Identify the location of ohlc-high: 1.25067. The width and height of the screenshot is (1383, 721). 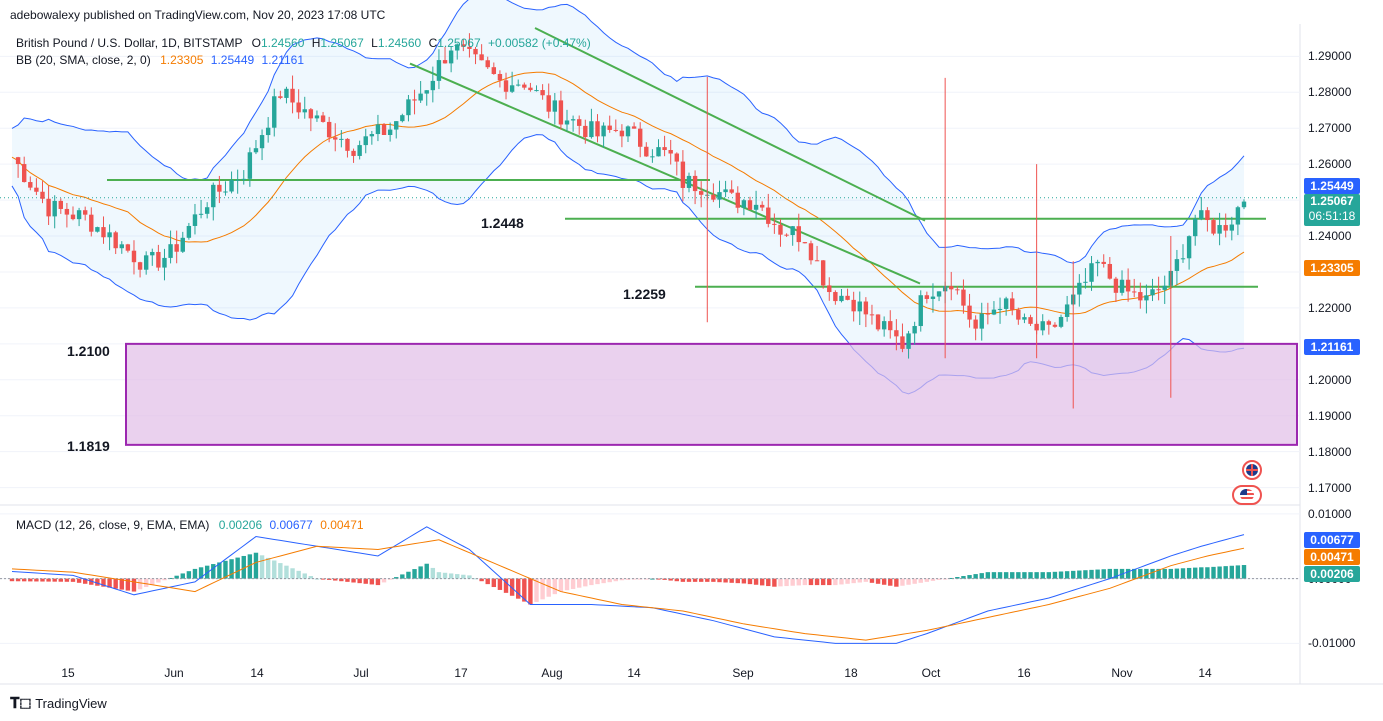
(342, 43).